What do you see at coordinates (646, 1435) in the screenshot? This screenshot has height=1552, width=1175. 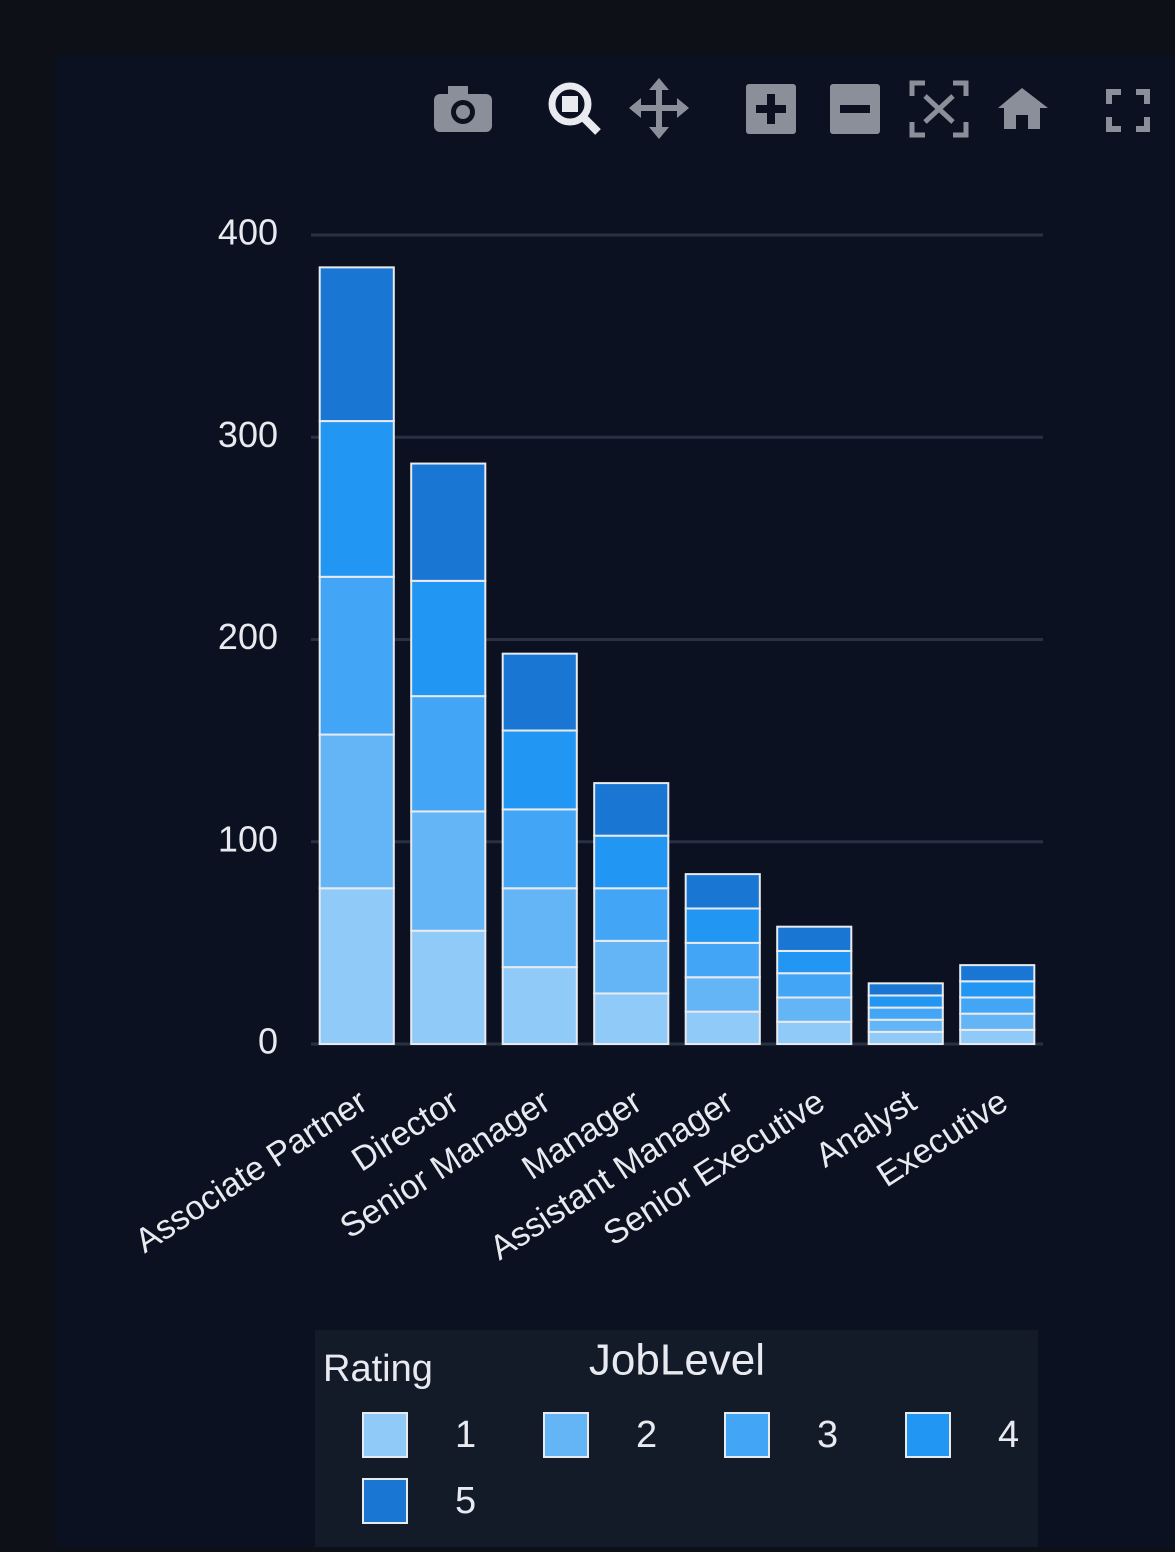 I see `legend-label: 2` at bounding box center [646, 1435].